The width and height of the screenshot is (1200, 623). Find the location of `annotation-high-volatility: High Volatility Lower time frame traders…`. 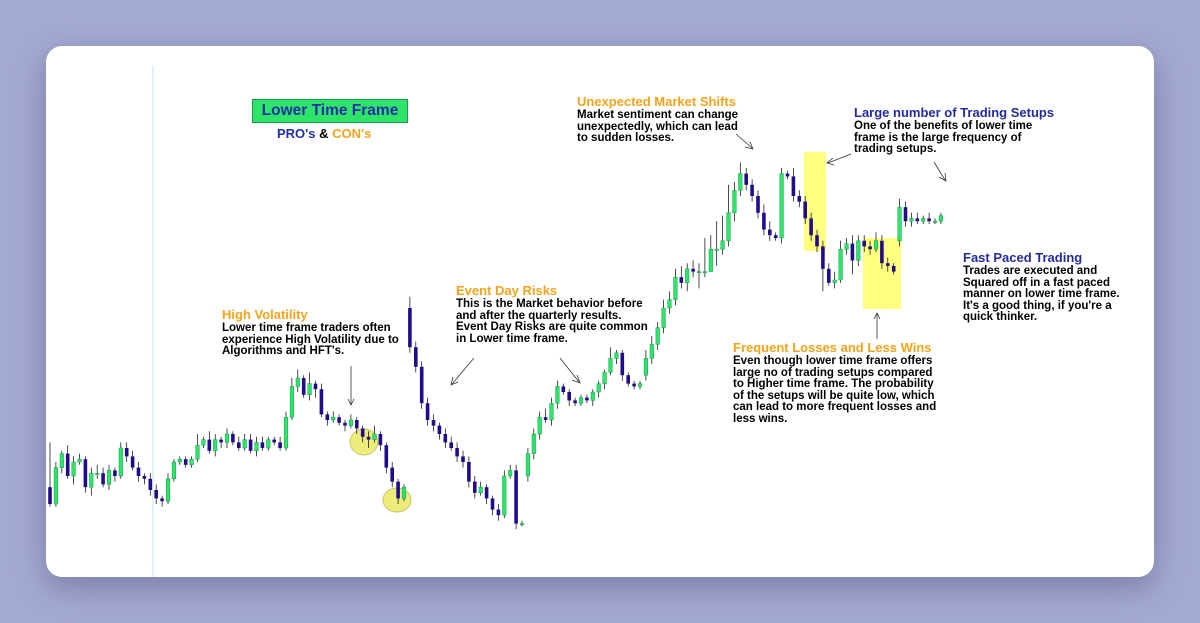

annotation-high-volatility: High Volatility Lower time frame traders… is located at coordinates (310, 332).